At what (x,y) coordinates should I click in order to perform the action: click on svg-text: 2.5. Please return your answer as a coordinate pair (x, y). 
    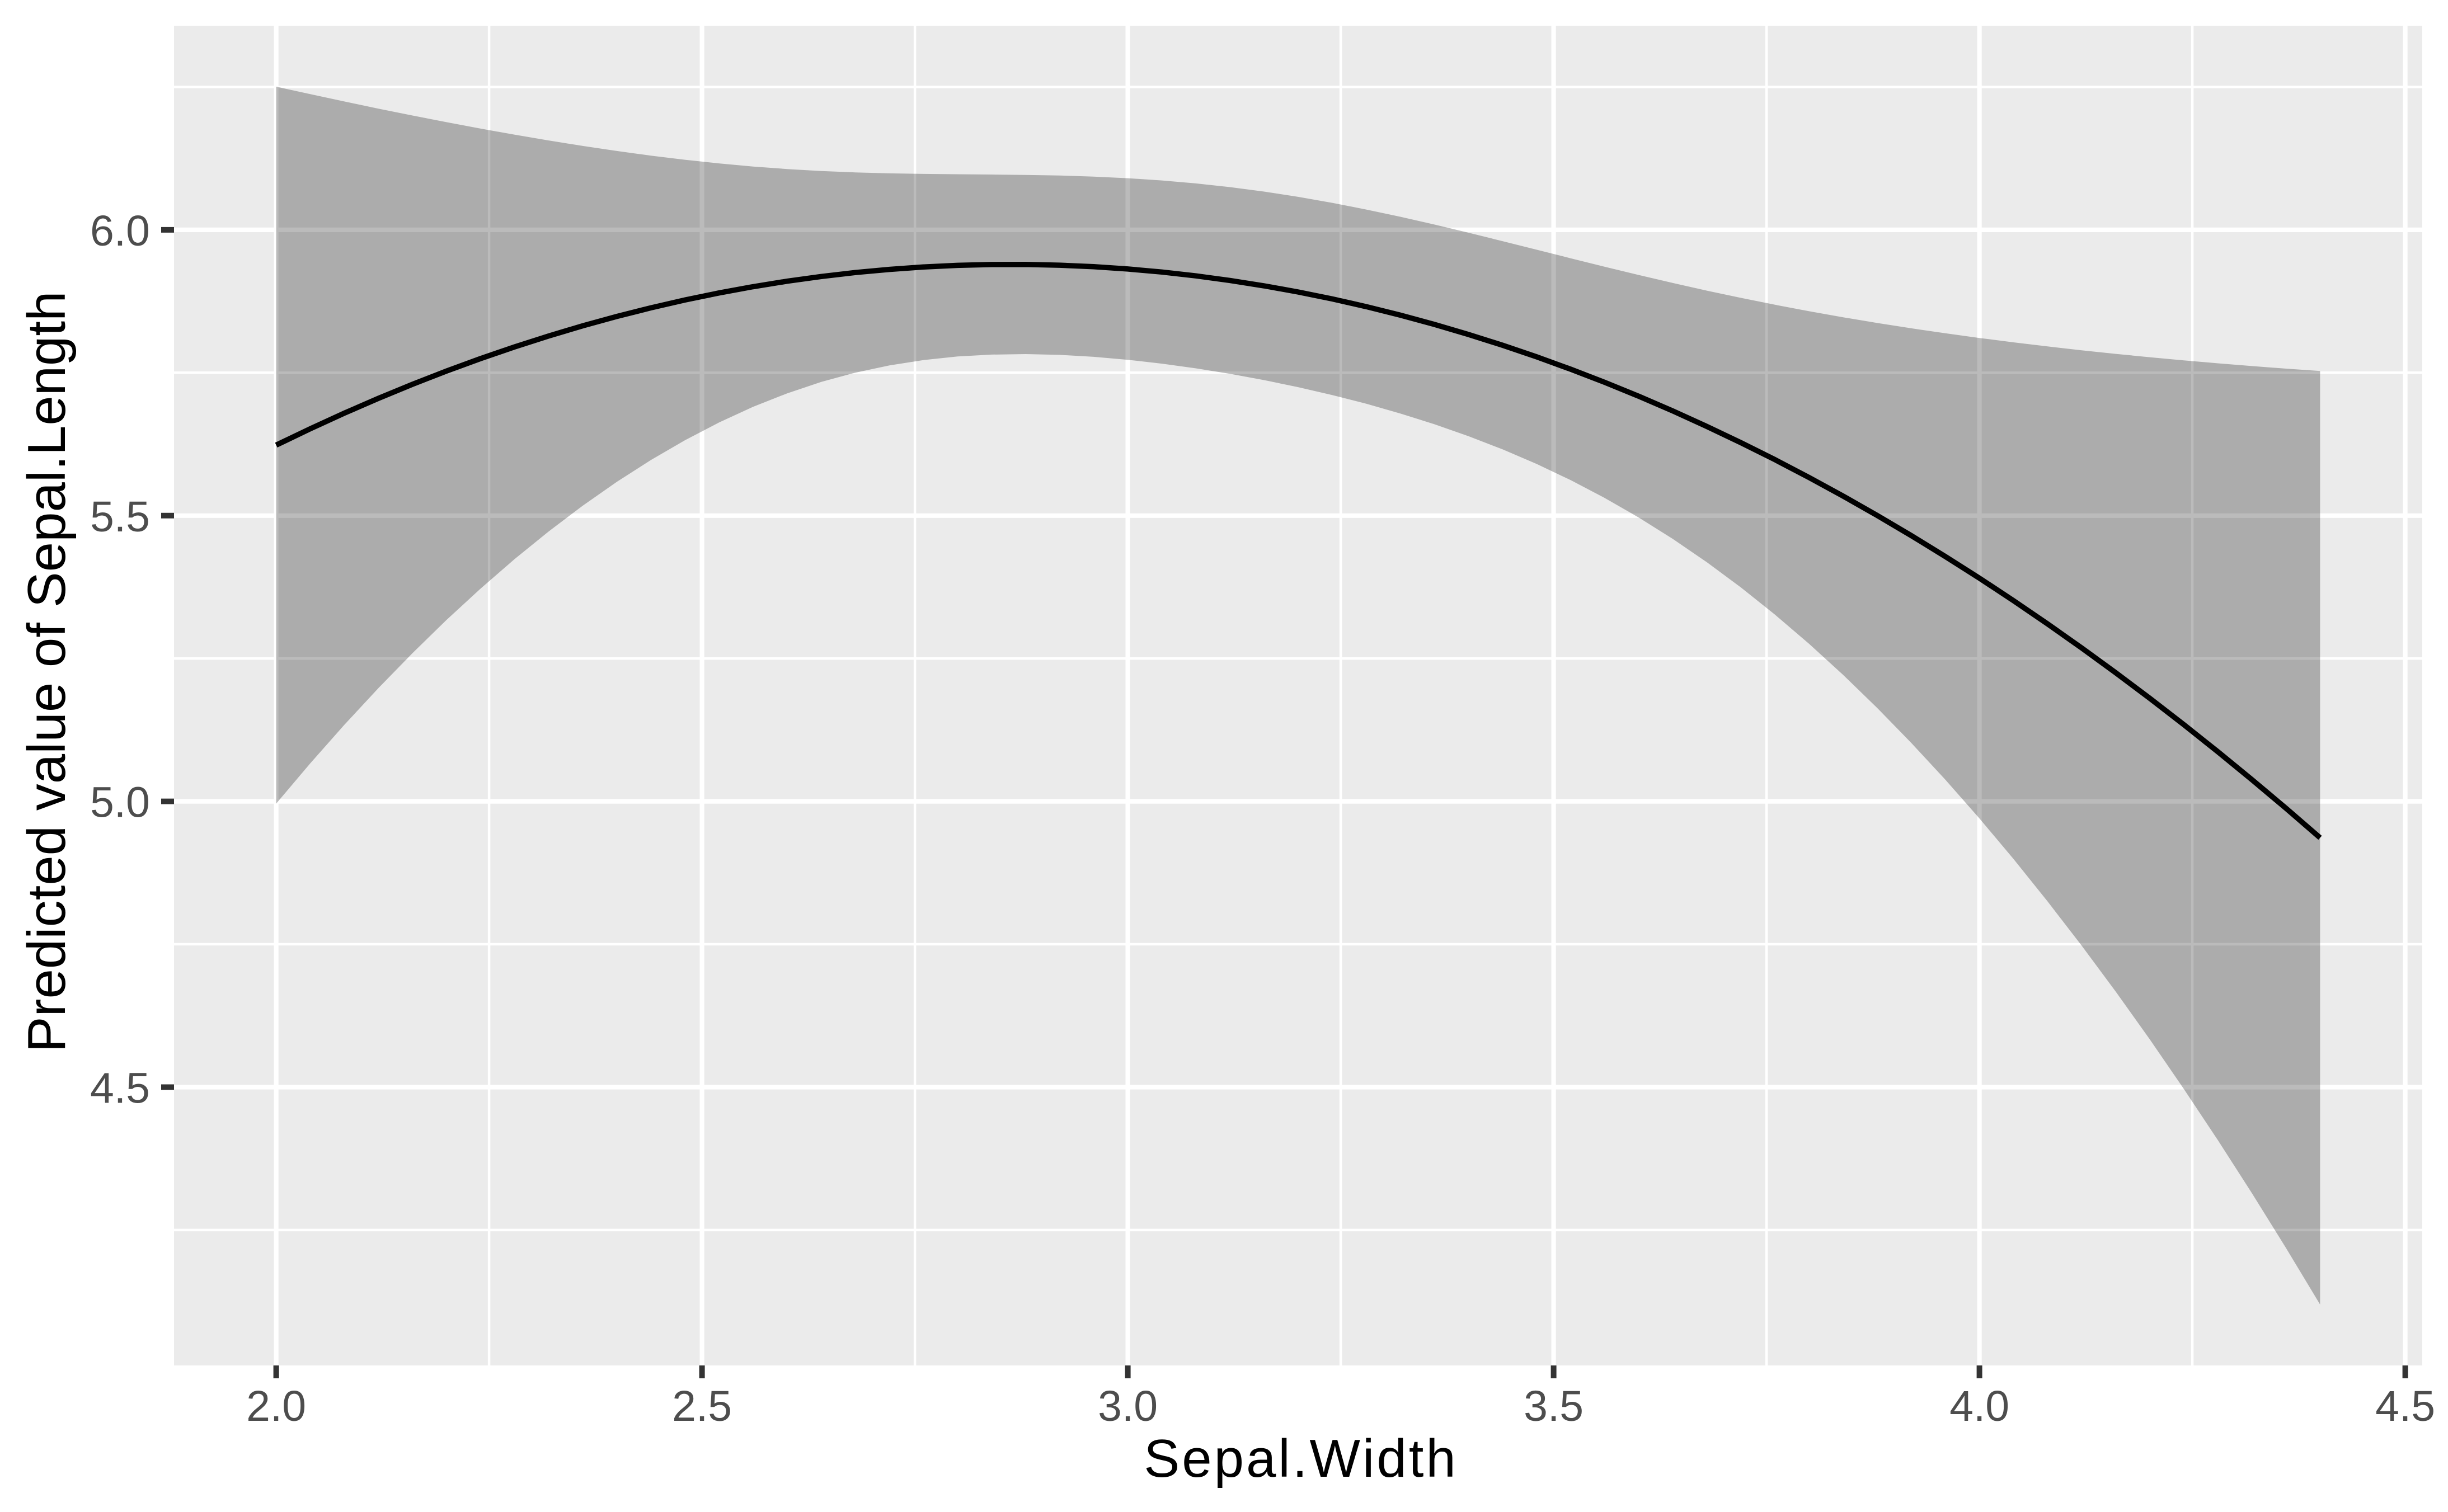
    Looking at the image, I should click on (702, 1406).